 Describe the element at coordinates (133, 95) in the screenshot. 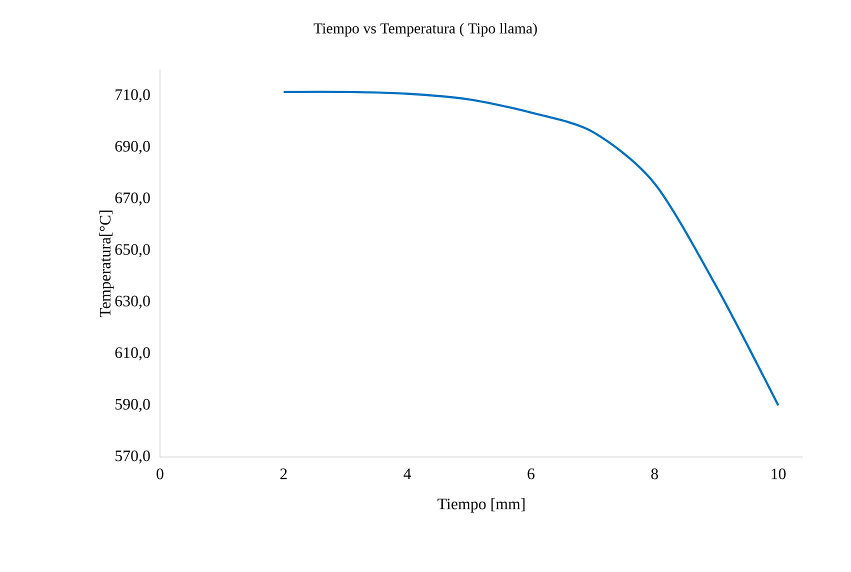

I see `y-tick-label: 710,0` at that location.